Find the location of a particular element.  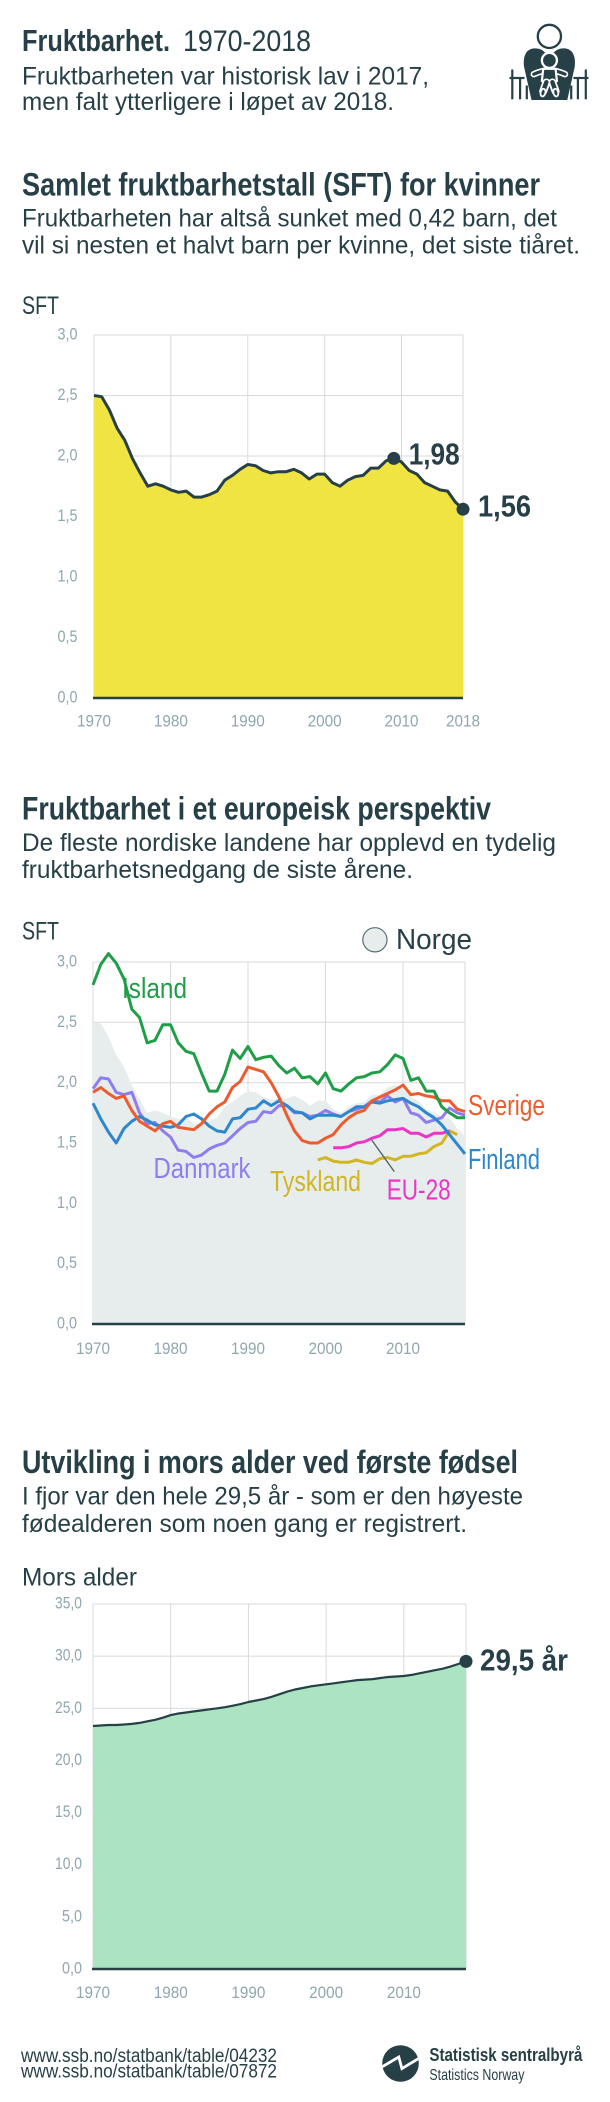

svg-text: 1,56 is located at coordinates (504, 506).